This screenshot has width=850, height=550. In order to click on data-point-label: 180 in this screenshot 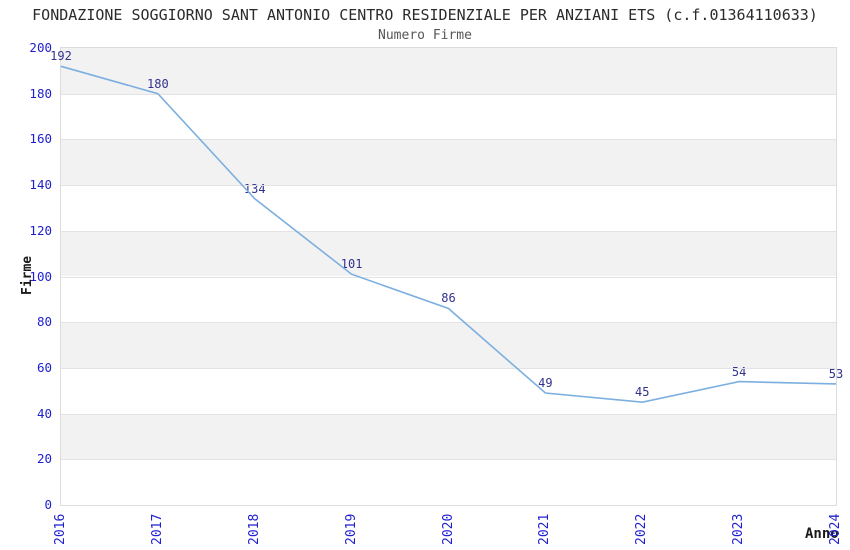, I will do `click(158, 83)`.